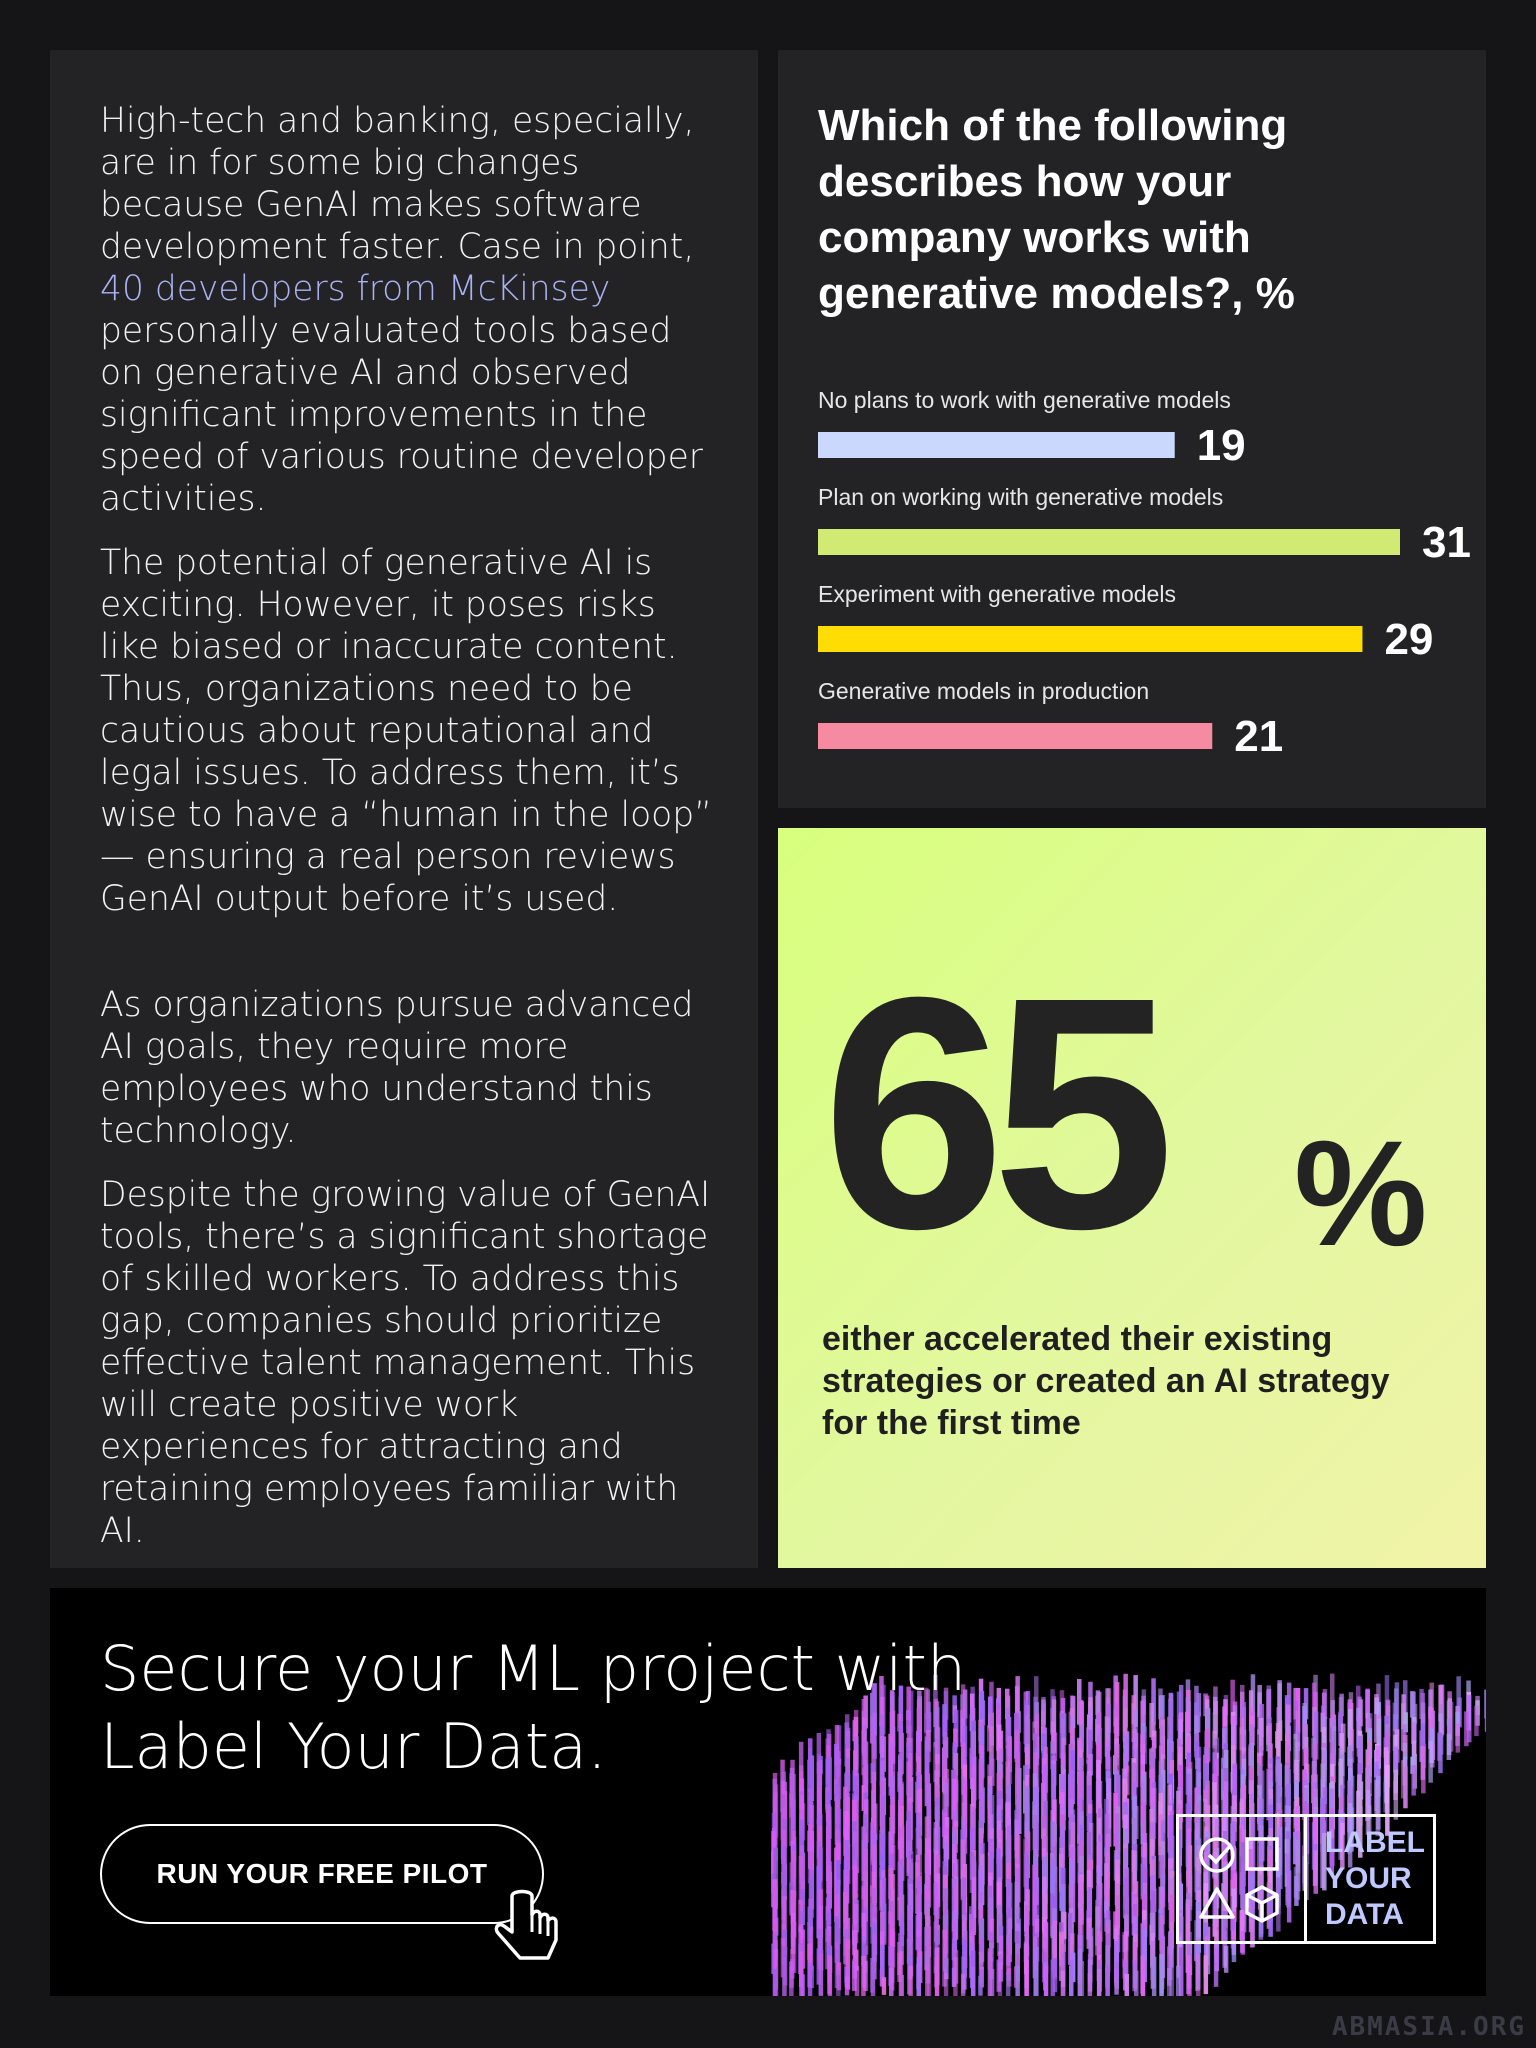  I want to click on bar-category-label: Generative models in production, so click(983, 691).